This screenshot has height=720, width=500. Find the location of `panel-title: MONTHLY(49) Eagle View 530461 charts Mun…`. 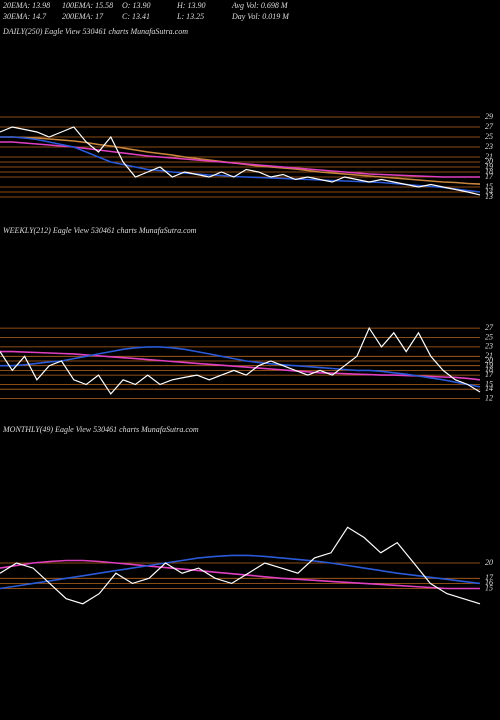

panel-title: MONTHLY(49) Eagle View 530461 charts Mun… is located at coordinates (100, 429).